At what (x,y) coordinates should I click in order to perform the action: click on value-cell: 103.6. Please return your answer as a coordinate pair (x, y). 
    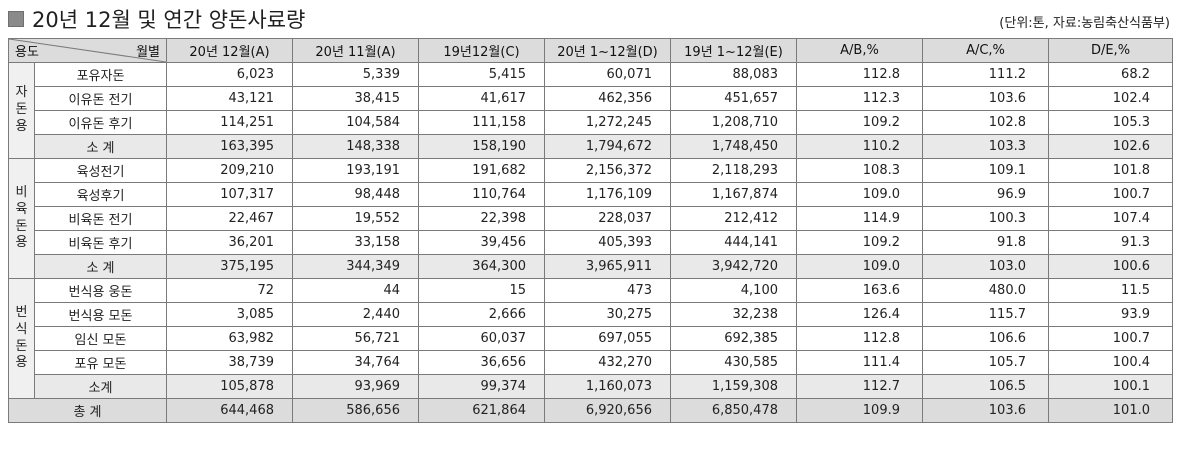
    Looking at the image, I should click on (985, 98).